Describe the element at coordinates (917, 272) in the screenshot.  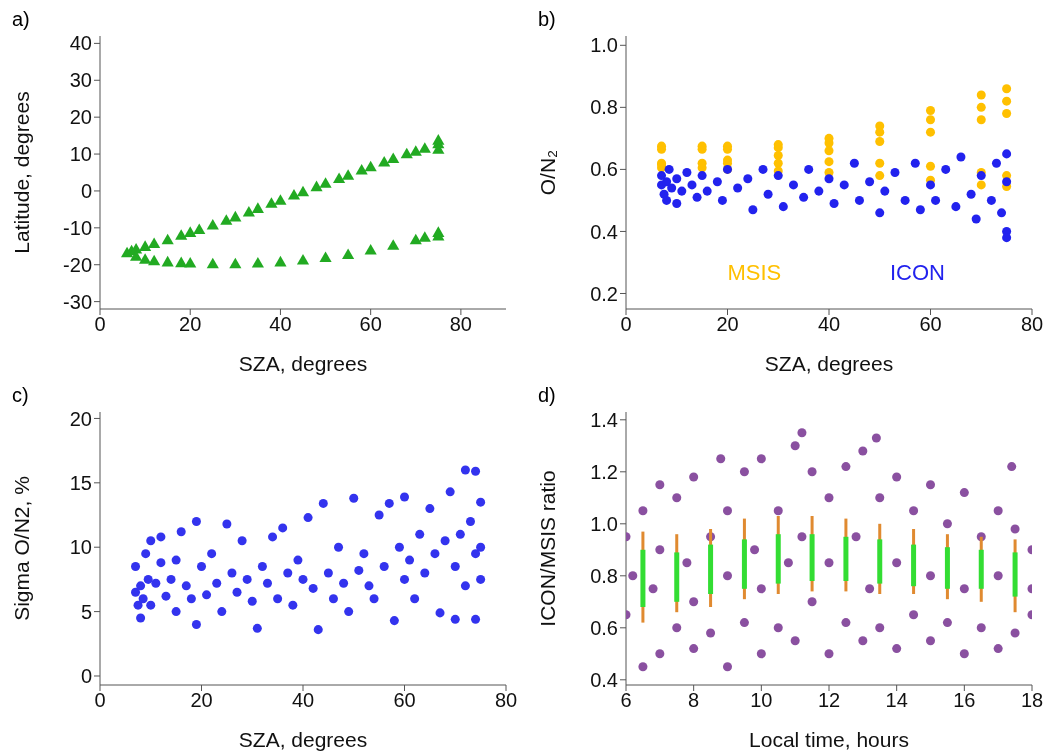
I see `series-label: ICON` at that location.